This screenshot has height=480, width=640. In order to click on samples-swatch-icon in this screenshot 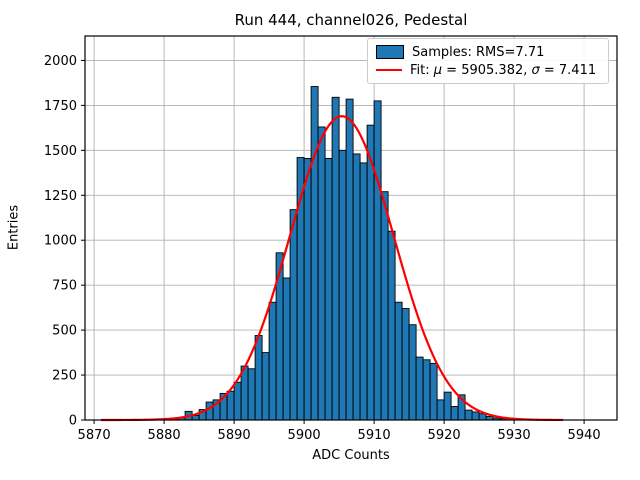, I will do `click(390, 52)`.